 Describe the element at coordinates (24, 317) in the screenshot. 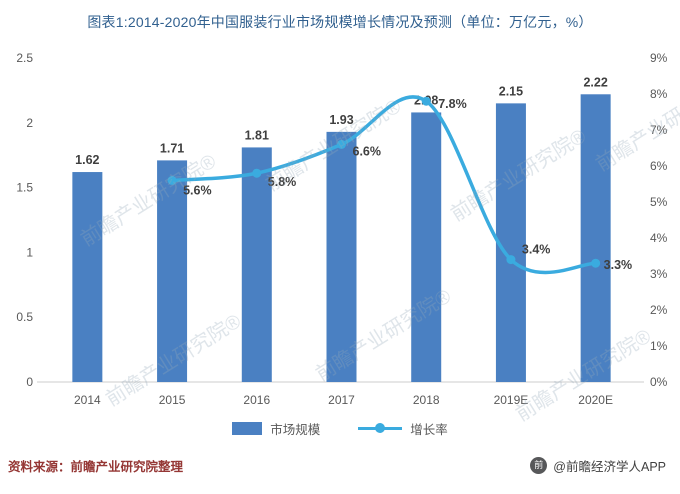

I see `svg-text: 0.5` at that location.